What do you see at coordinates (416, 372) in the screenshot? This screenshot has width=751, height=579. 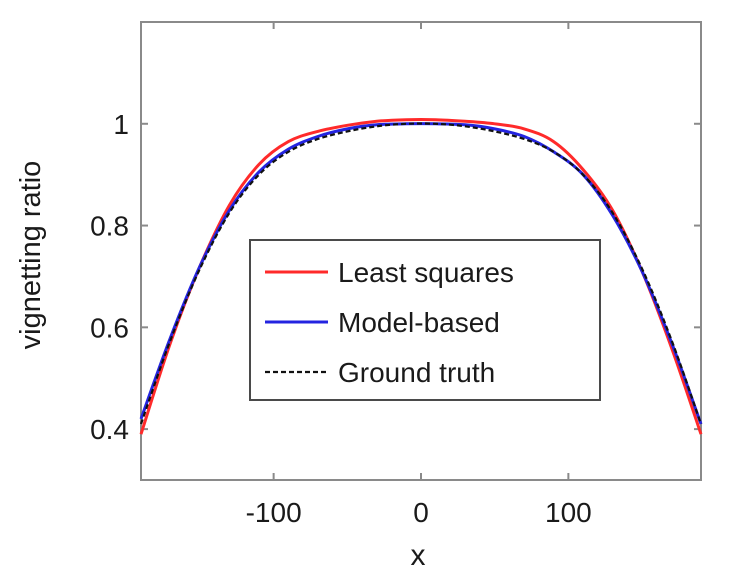 I see `legend-label-3: Ground truth` at bounding box center [416, 372].